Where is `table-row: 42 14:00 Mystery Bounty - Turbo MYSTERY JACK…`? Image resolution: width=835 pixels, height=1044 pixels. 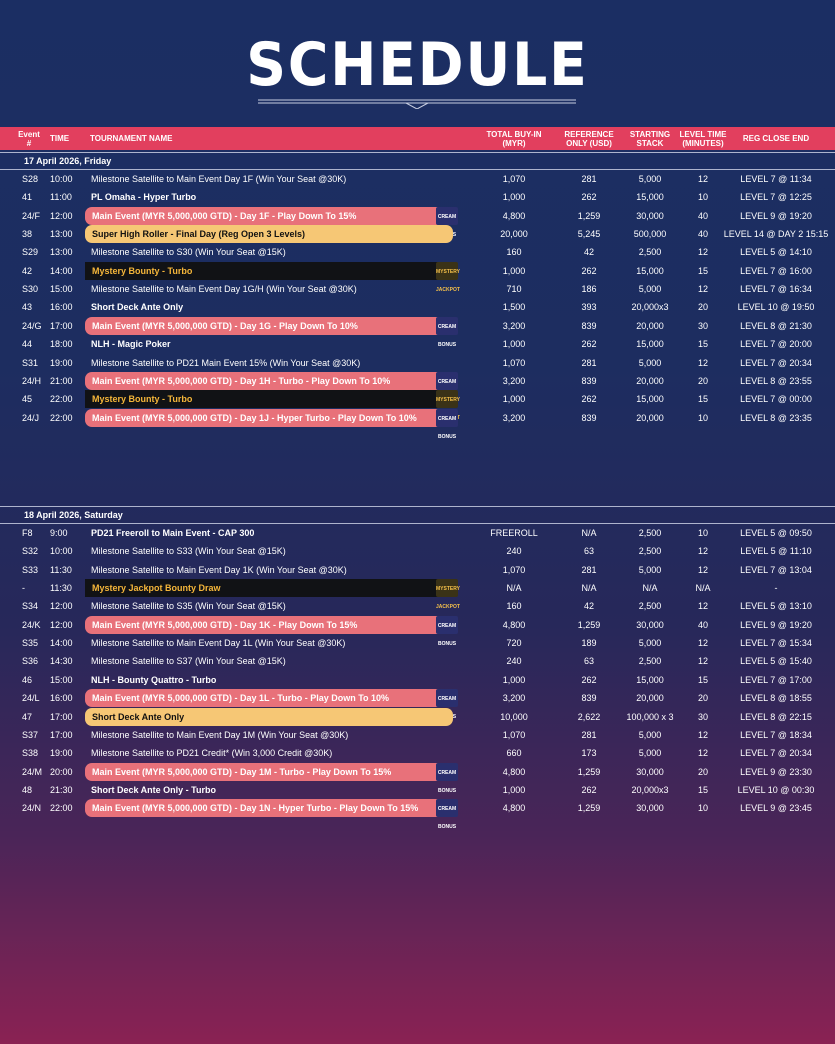 table-row: 42 14:00 Mystery Bounty - Turbo MYSTERY JACK… is located at coordinates (417, 277).